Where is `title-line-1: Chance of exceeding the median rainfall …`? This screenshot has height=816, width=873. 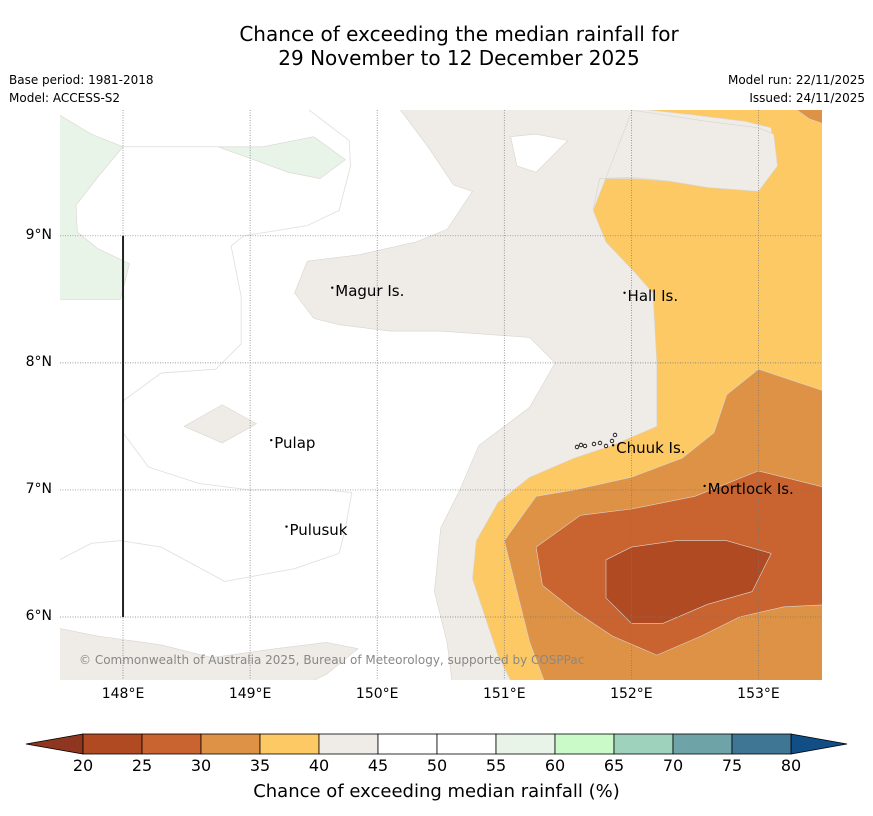 title-line-1: Chance of exceeding the median rainfall … is located at coordinates (459, 34).